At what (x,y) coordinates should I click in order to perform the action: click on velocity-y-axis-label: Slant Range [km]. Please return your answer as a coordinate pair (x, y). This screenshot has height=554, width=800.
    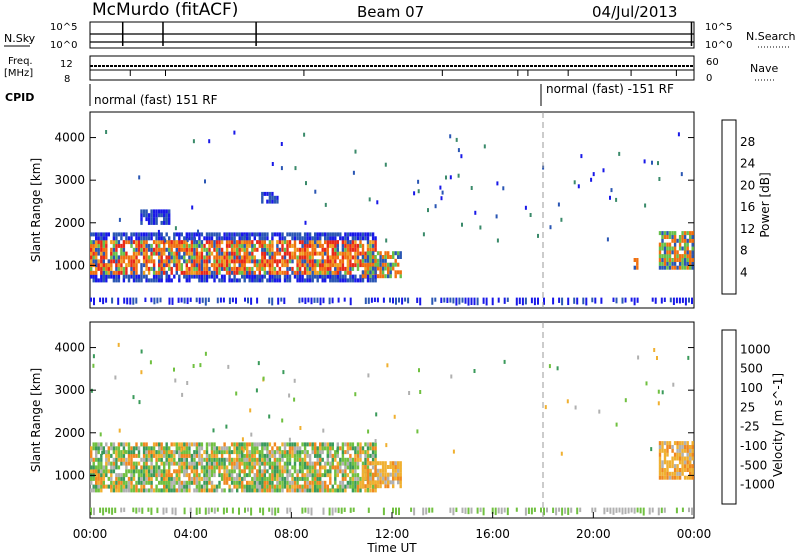
    Looking at the image, I should click on (36, 420).